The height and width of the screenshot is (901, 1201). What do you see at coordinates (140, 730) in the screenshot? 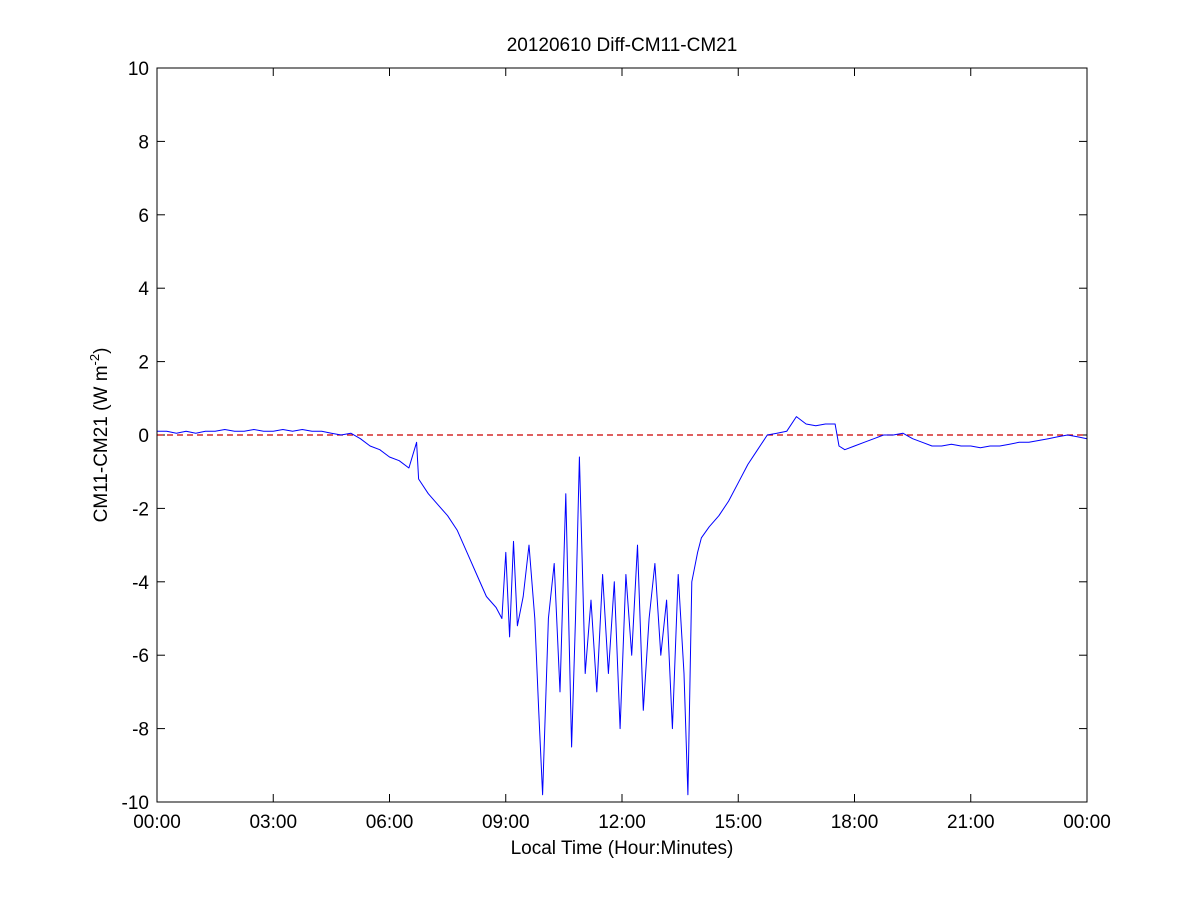
I see `y-tick-label: -8` at bounding box center [140, 730].